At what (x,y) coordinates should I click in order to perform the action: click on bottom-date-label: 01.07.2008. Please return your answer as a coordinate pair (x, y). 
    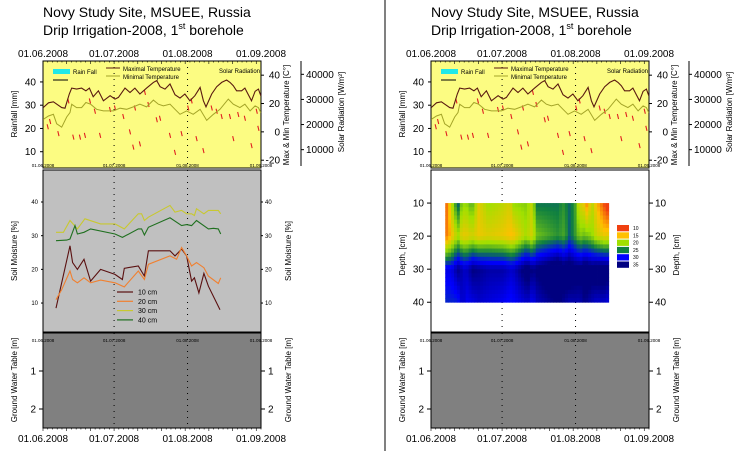
    Looking at the image, I should click on (114, 439).